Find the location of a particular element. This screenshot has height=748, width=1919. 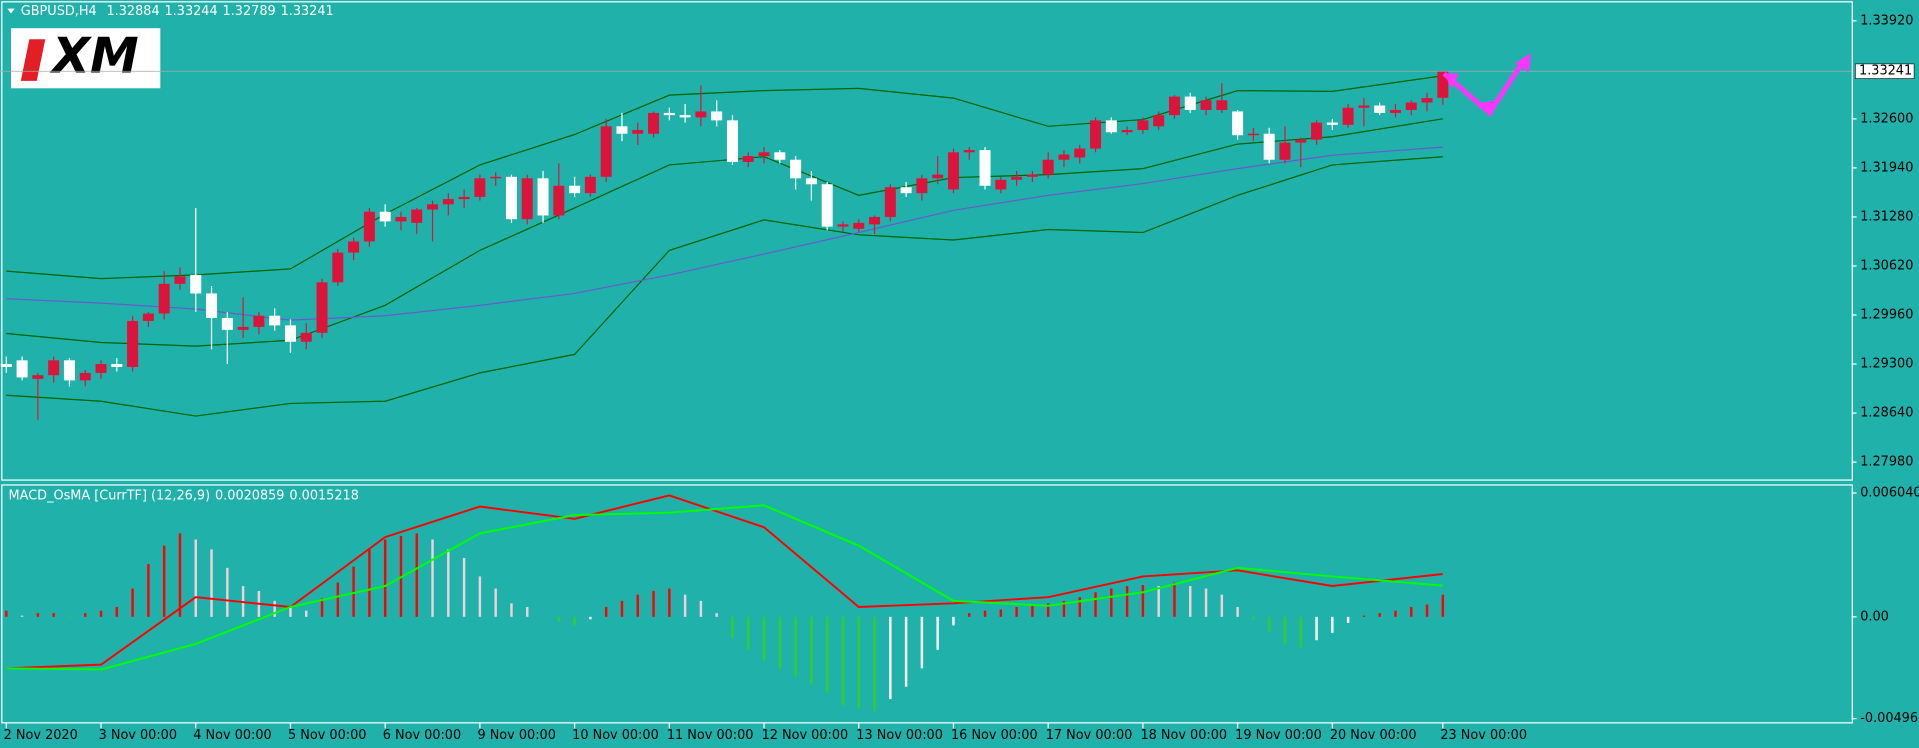

logo-slash is located at coordinates (33, 60).